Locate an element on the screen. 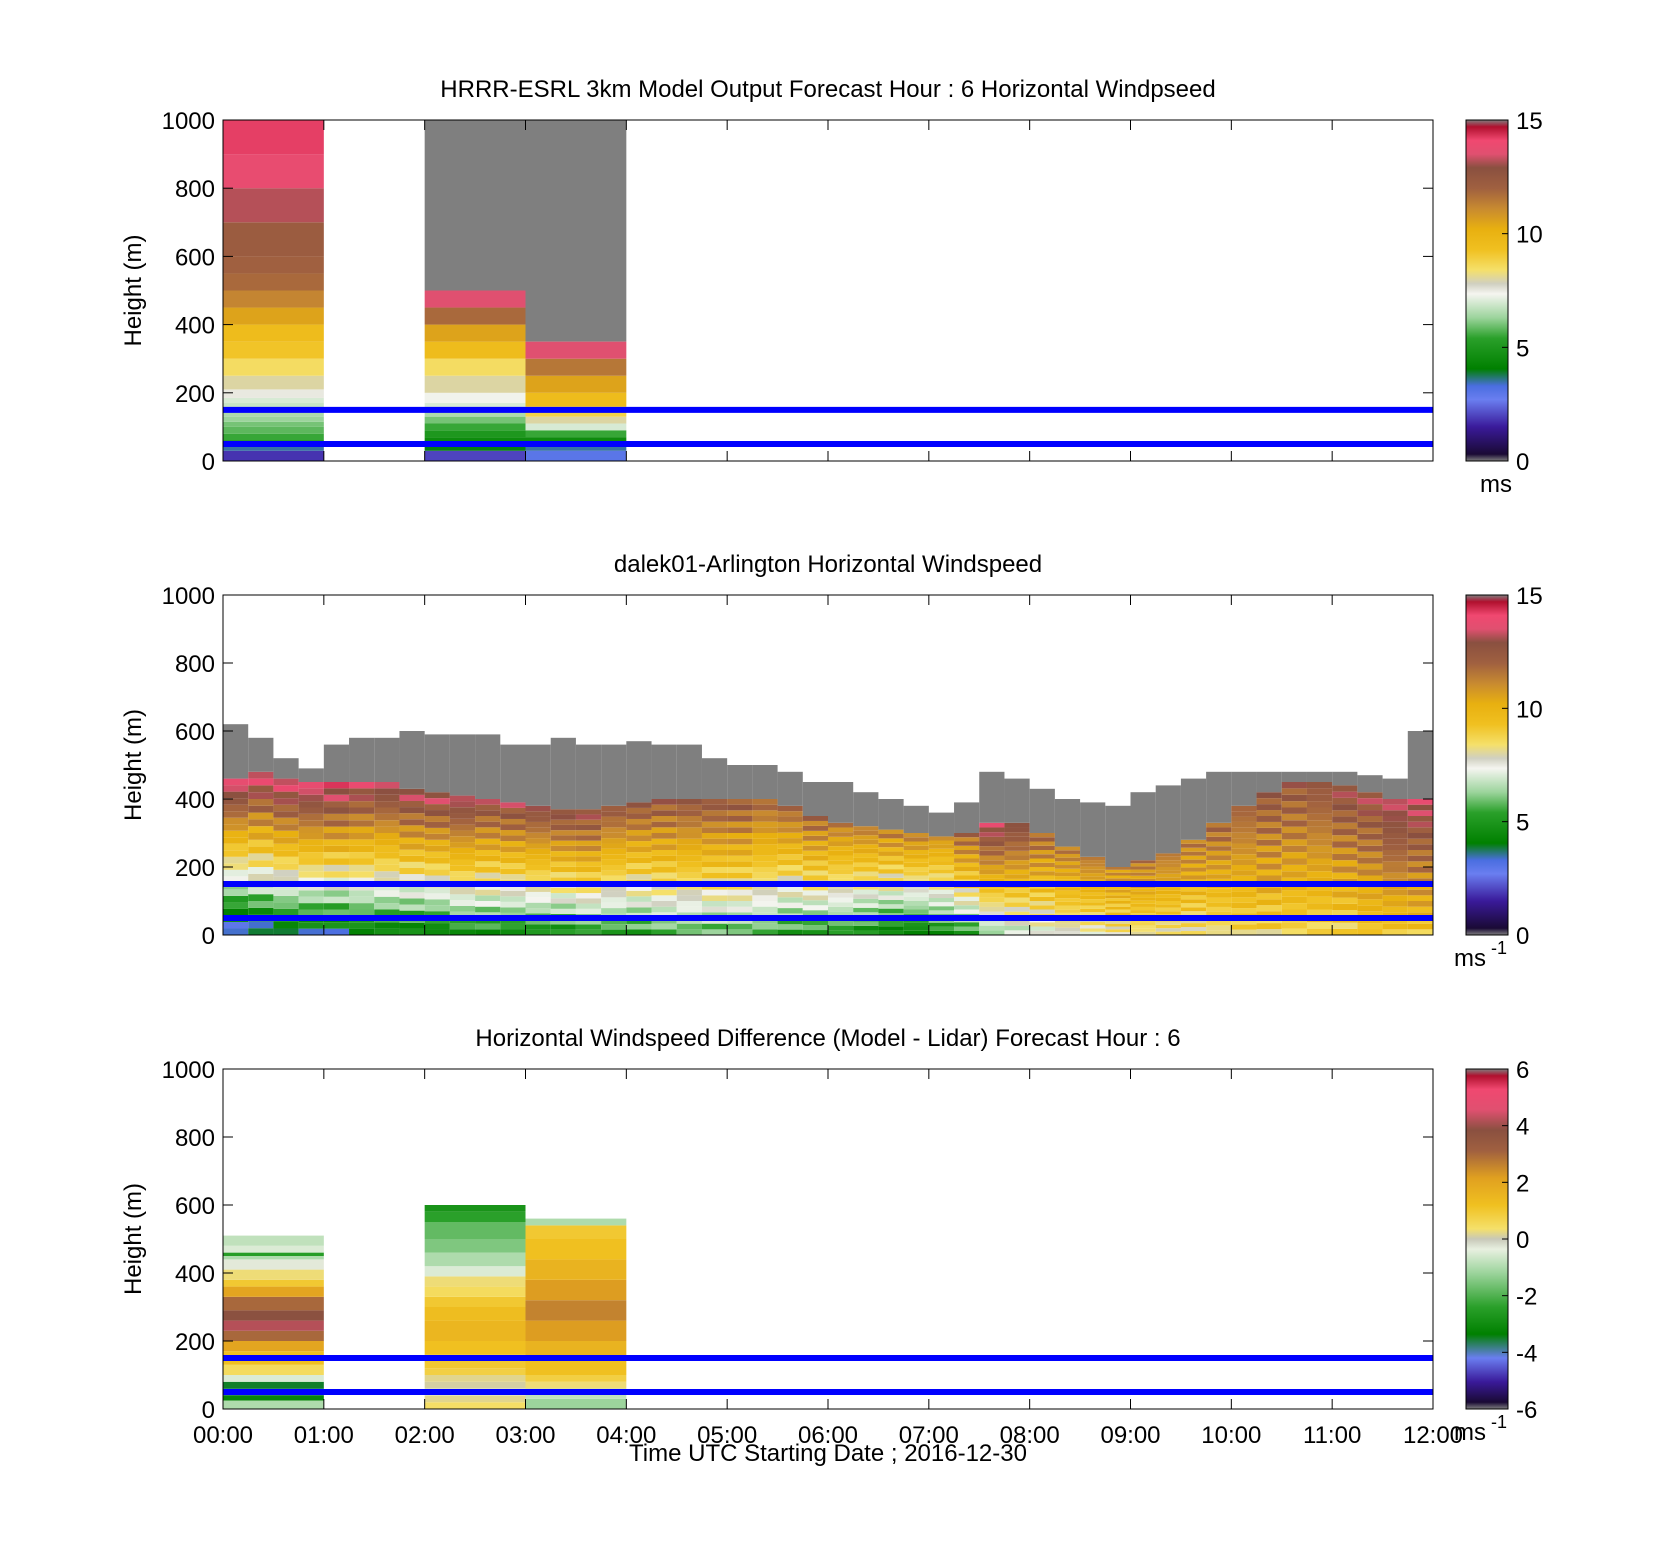  y-axis-label: Height (m) is located at coordinates (133, 765).